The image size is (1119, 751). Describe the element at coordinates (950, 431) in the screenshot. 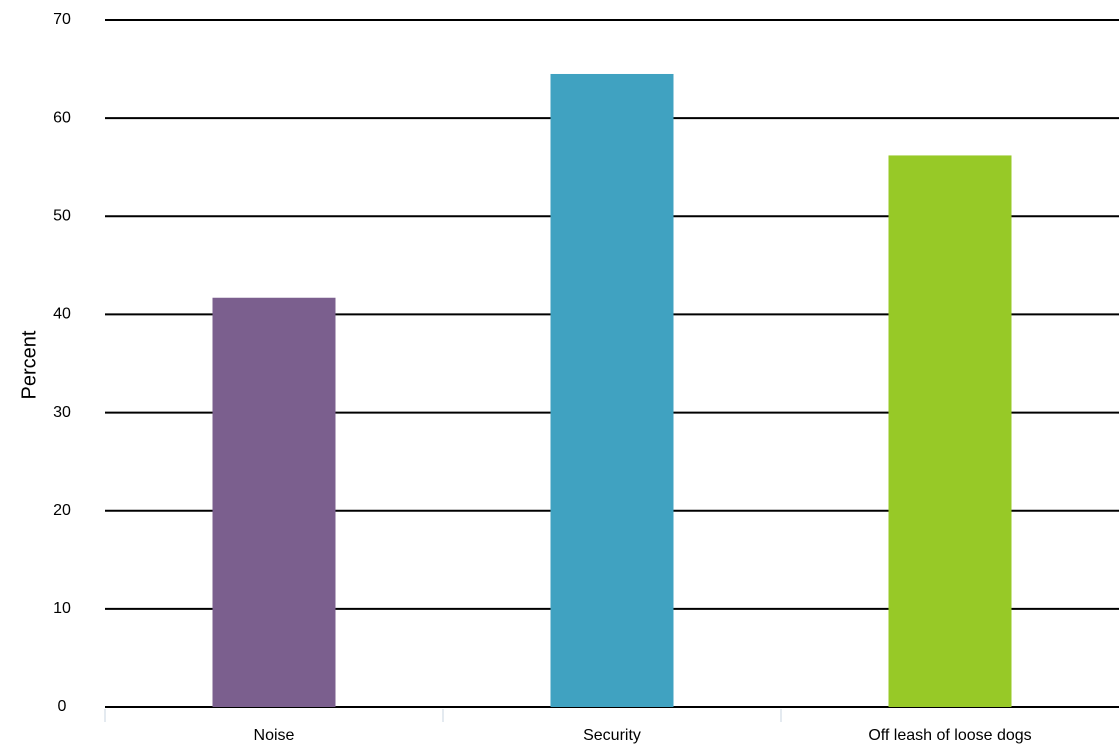

I see `bar-off-leash-of-loose-dogs` at that location.